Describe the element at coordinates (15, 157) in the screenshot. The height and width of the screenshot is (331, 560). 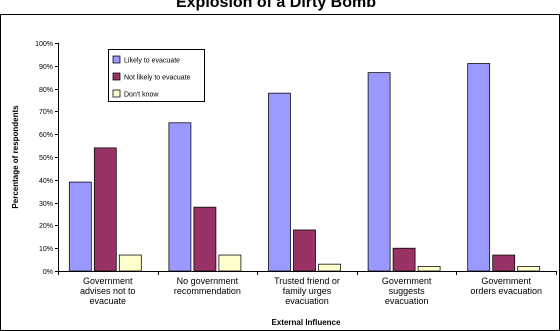
I see `y-axis-title: Percentage of respondents` at that location.